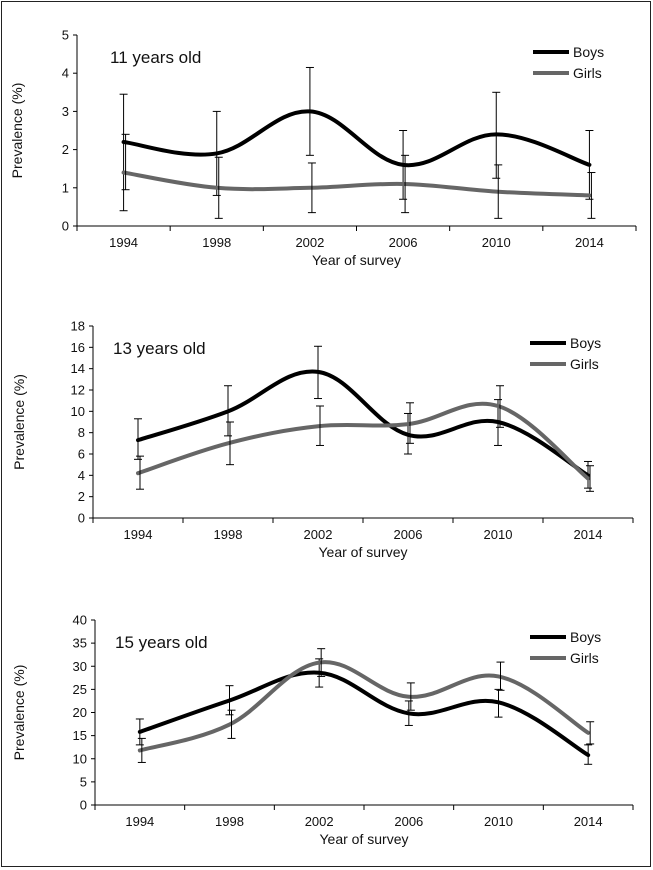  What do you see at coordinates (78, 368) in the screenshot?
I see `y-tick-label: 14` at bounding box center [78, 368].